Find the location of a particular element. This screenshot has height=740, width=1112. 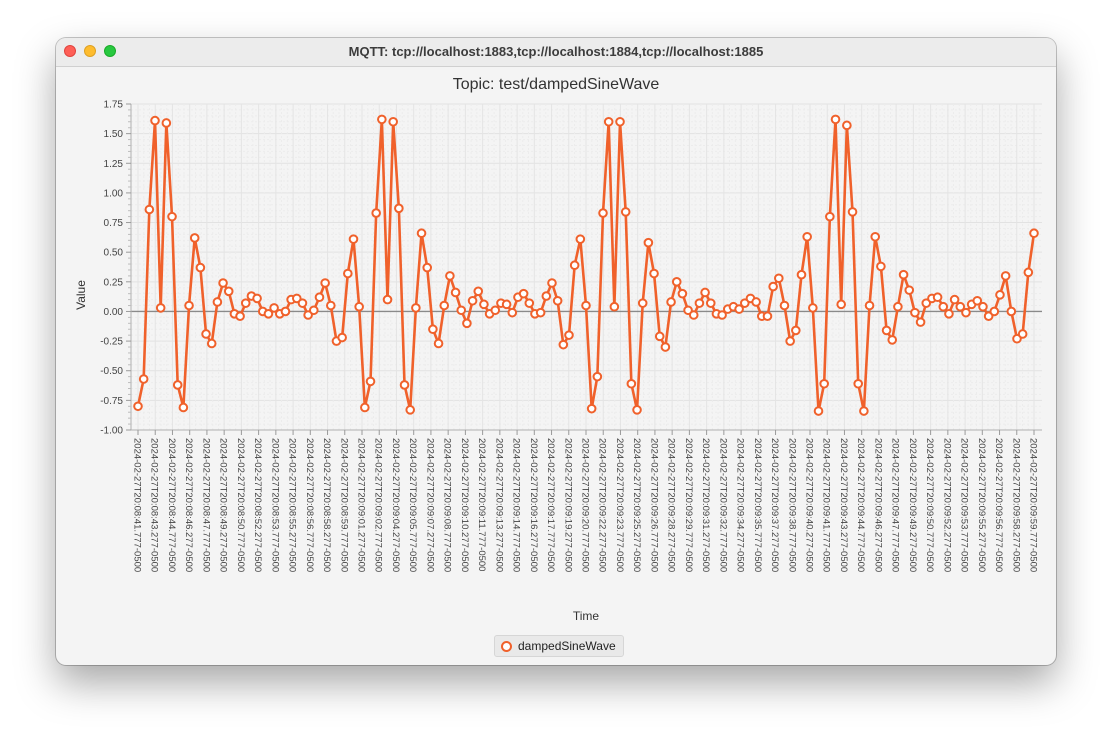

legend: dampedSineWave is located at coordinates (559, 646).